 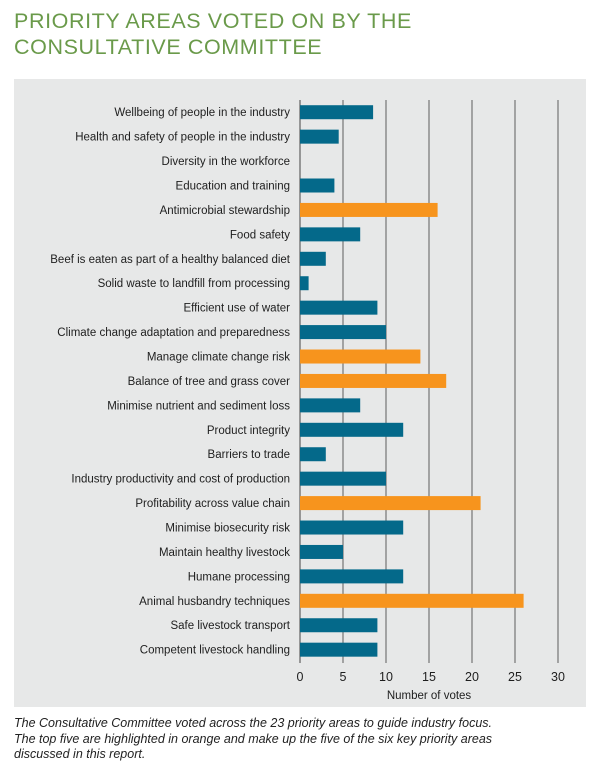 I want to click on x-tick-label: 0, so click(x=300, y=677).